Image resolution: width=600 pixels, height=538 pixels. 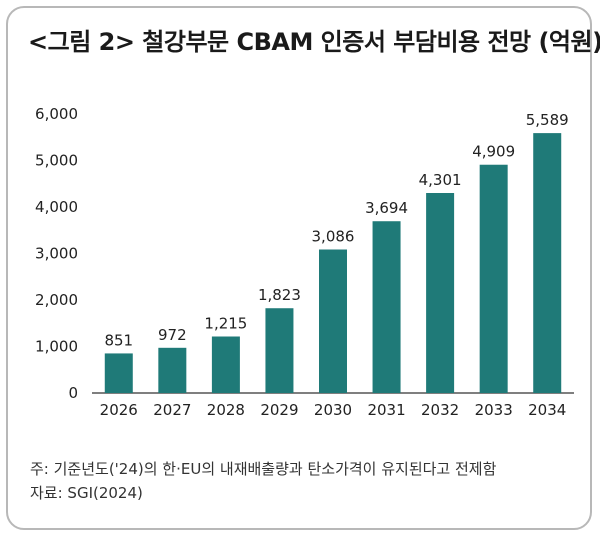 What do you see at coordinates (86, 493) in the screenshot?
I see `source-note: 자료: SGI(2024)` at bounding box center [86, 493].